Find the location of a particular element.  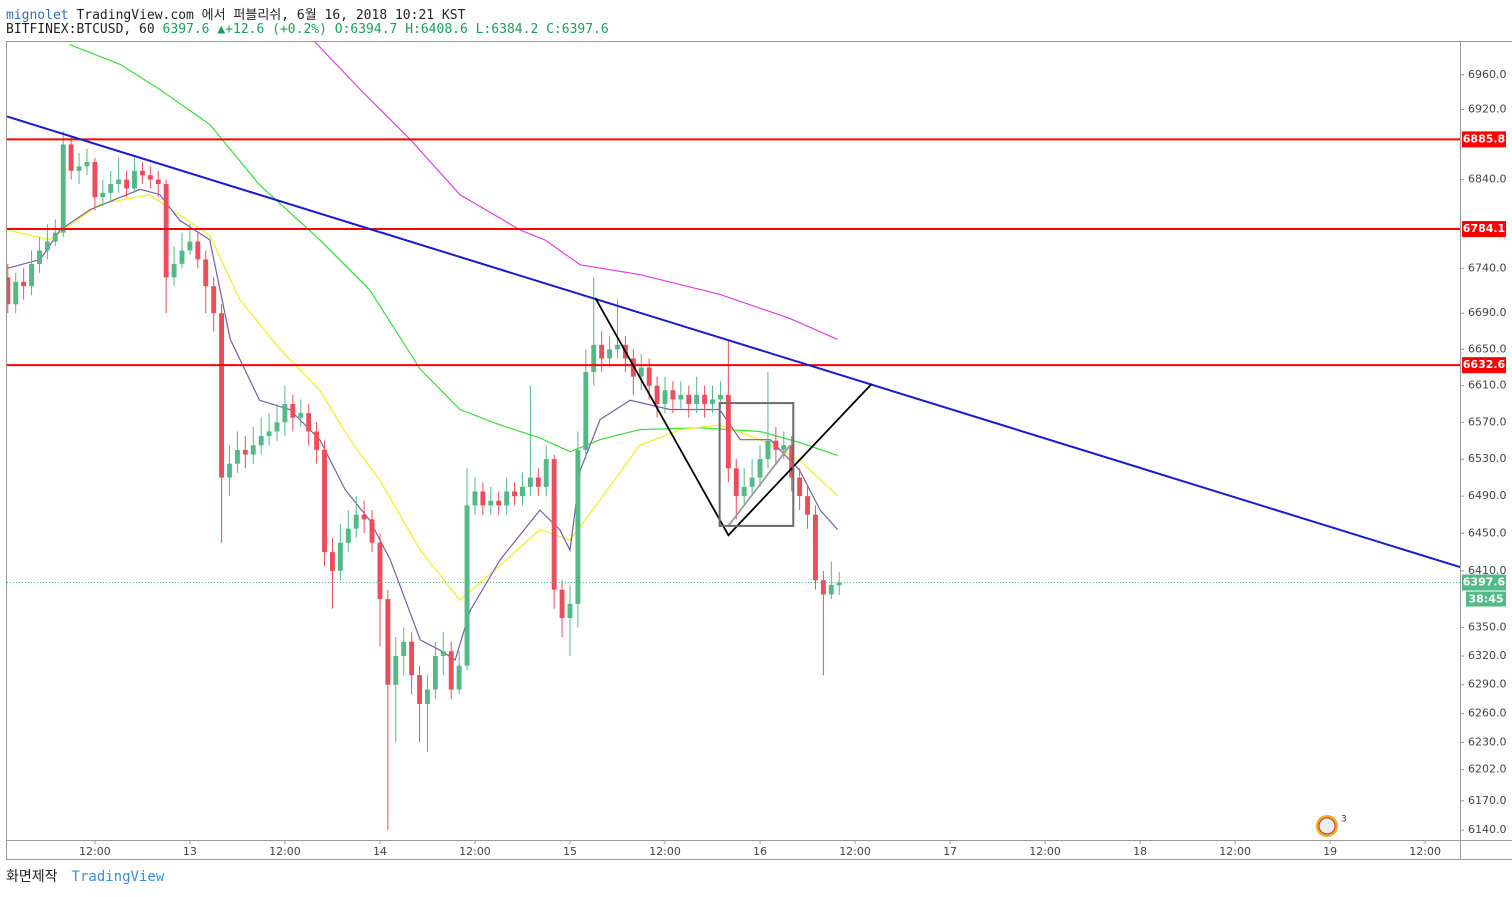

y-tick-label: 6350.0 is located at coordinates (1487, 627).